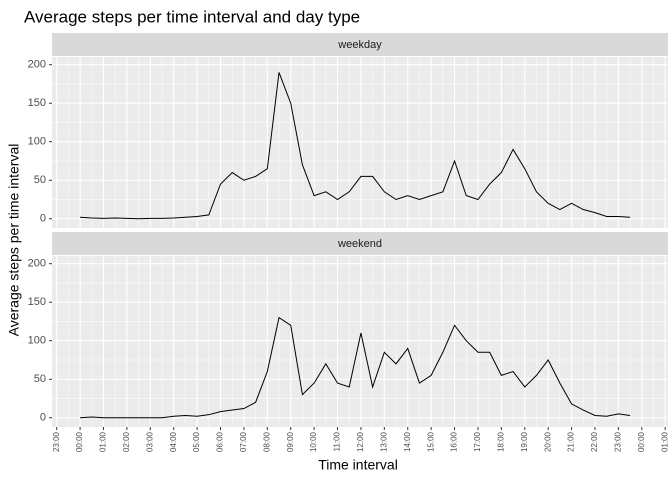 This screenshot has width=672, height=480. What do you see at coordinates (243, 441) in the screenshot?
I see `x-tick-label: 07:00` at bounding box center [243, 441].